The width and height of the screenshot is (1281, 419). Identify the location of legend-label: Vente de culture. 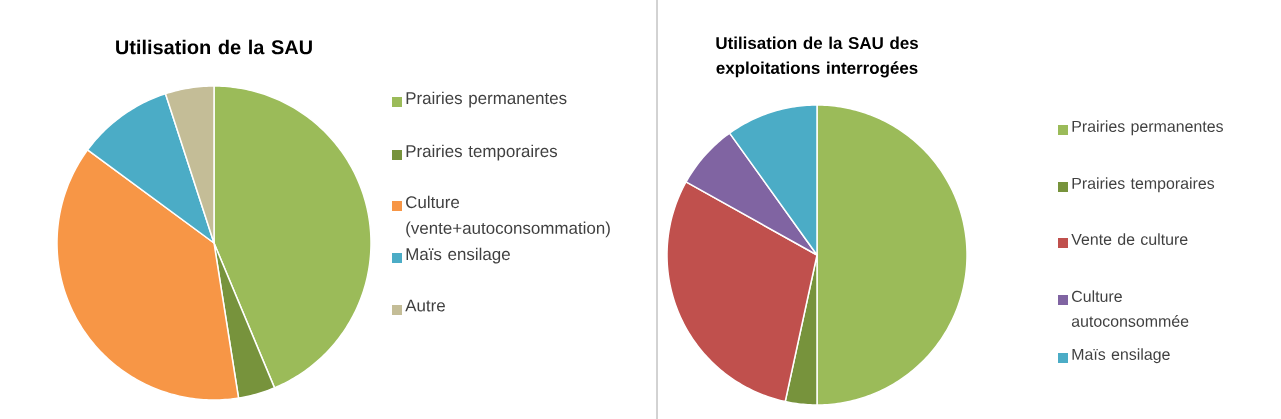
(1129, 239).